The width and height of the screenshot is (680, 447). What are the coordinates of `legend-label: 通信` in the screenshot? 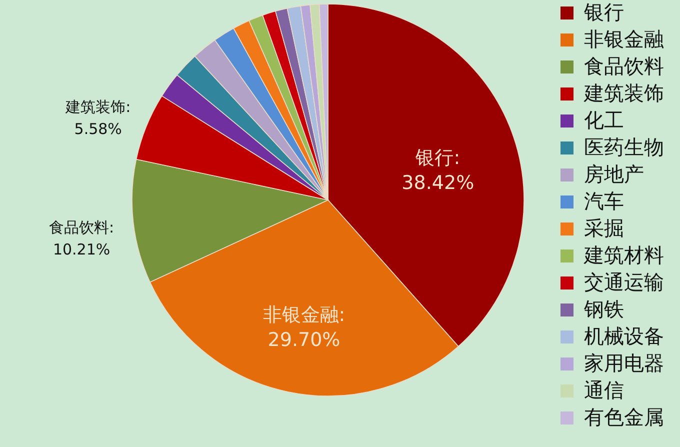 It's located at (604, 390).